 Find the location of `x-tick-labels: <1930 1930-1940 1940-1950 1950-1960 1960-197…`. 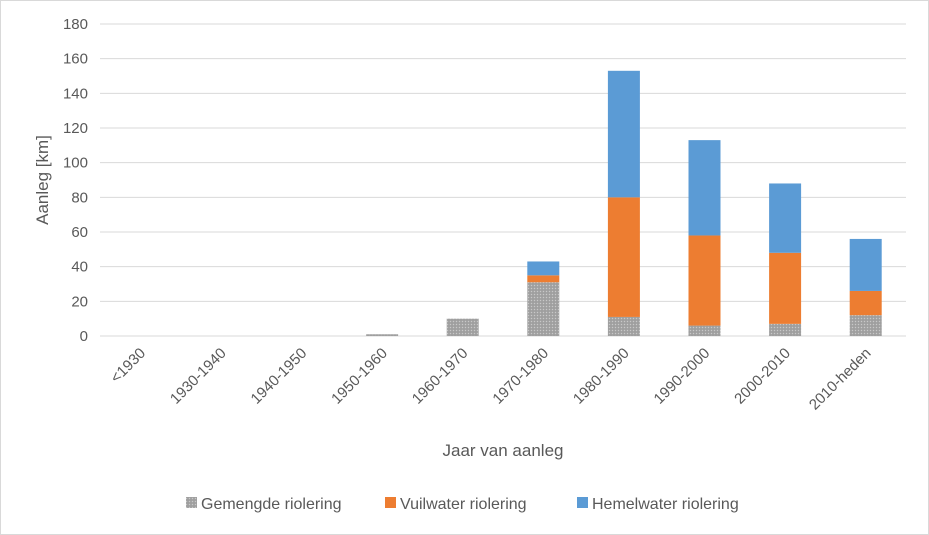

x-tick-labels: <1930 1930-1940 1940-1950 1950-1960 1960-197… is located at coordinates (490, 379).